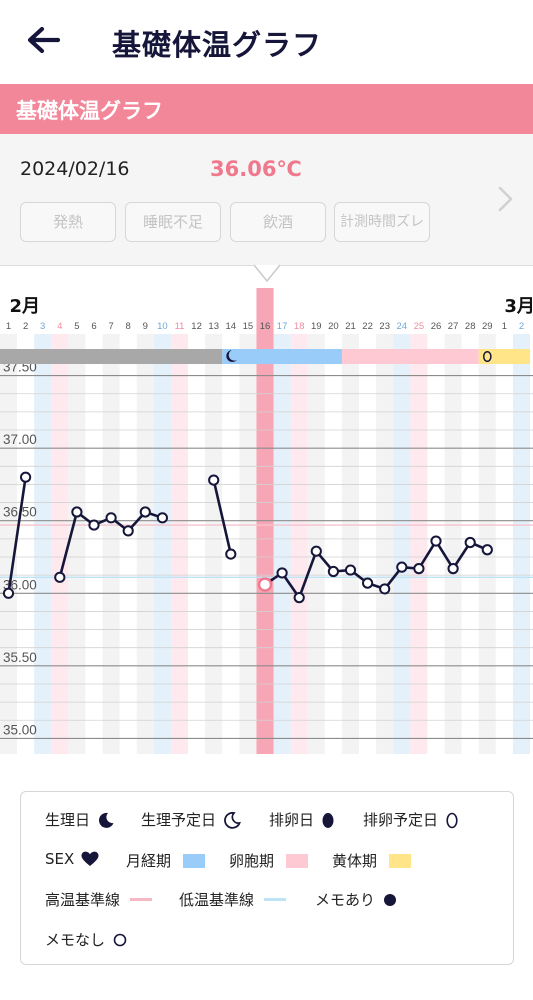 The image size is (533, 1000). What do you see at coordinates (410, 356) in the screenshot?
I see `phase-bar-follicular` at bounding box center [410, 356].